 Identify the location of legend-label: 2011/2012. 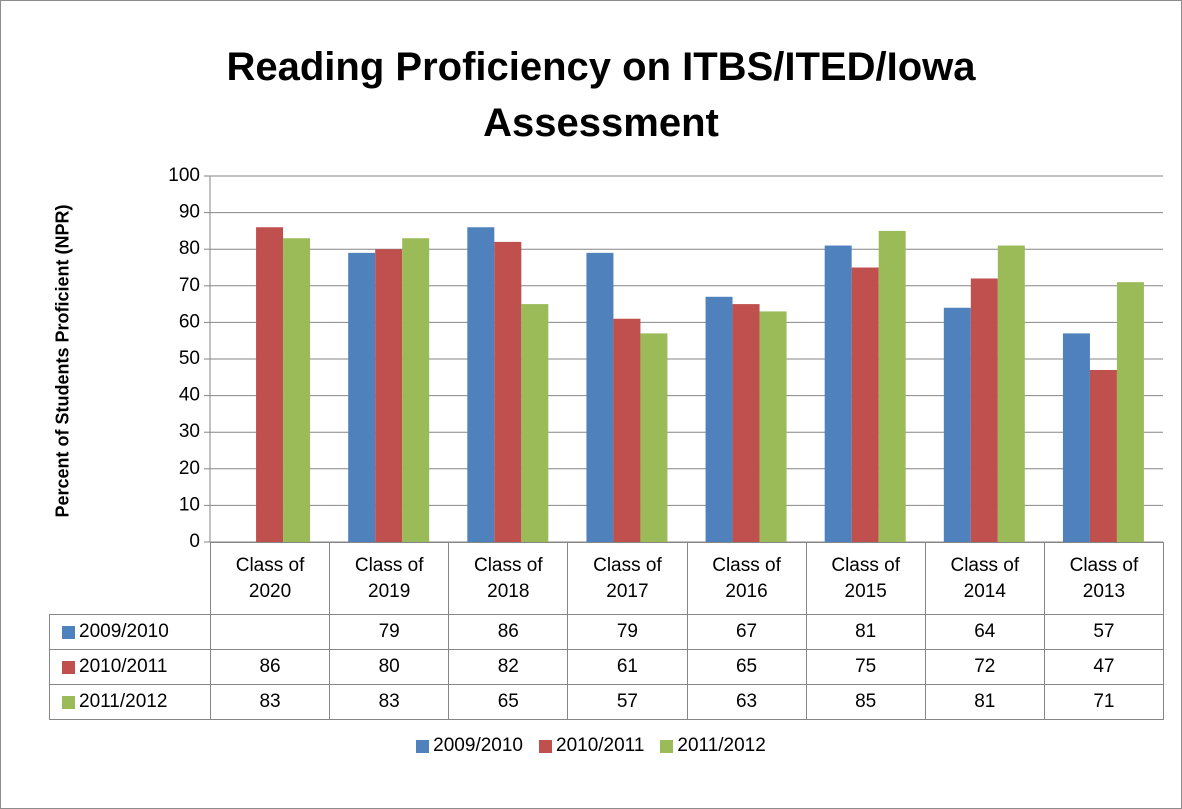
(721, 745).